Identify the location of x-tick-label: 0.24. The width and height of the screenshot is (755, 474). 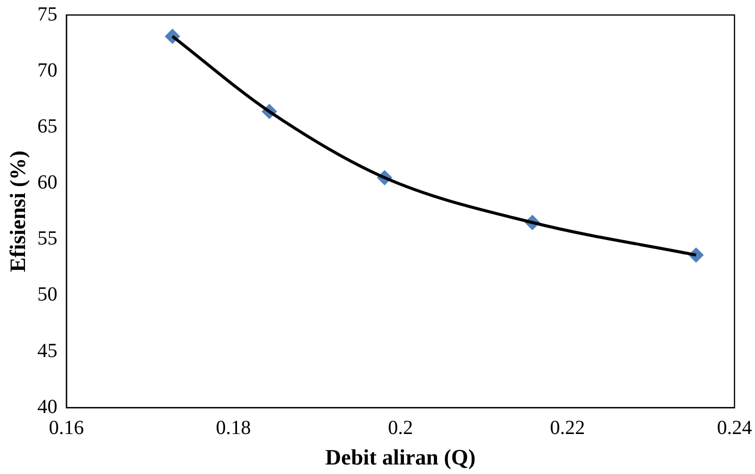
(734, 427).